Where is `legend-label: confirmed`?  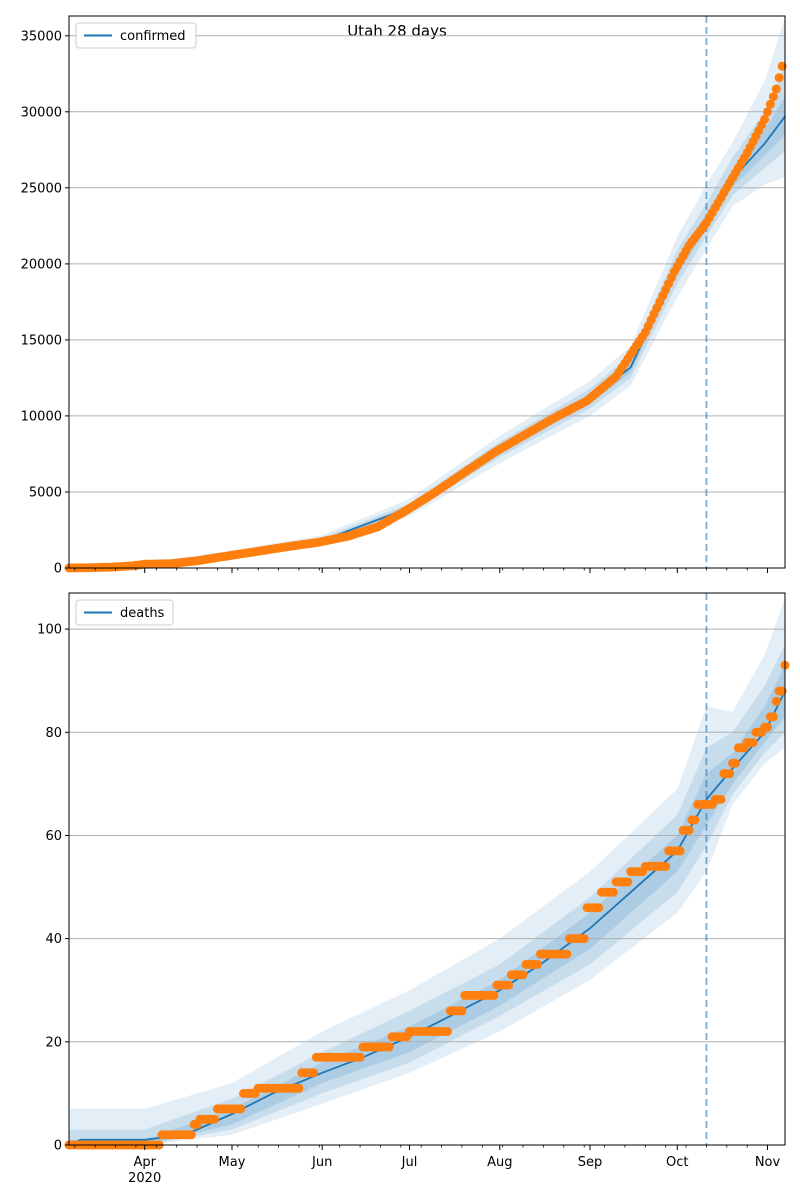 legend-label: confirmed is located at coordinates (153, 36).